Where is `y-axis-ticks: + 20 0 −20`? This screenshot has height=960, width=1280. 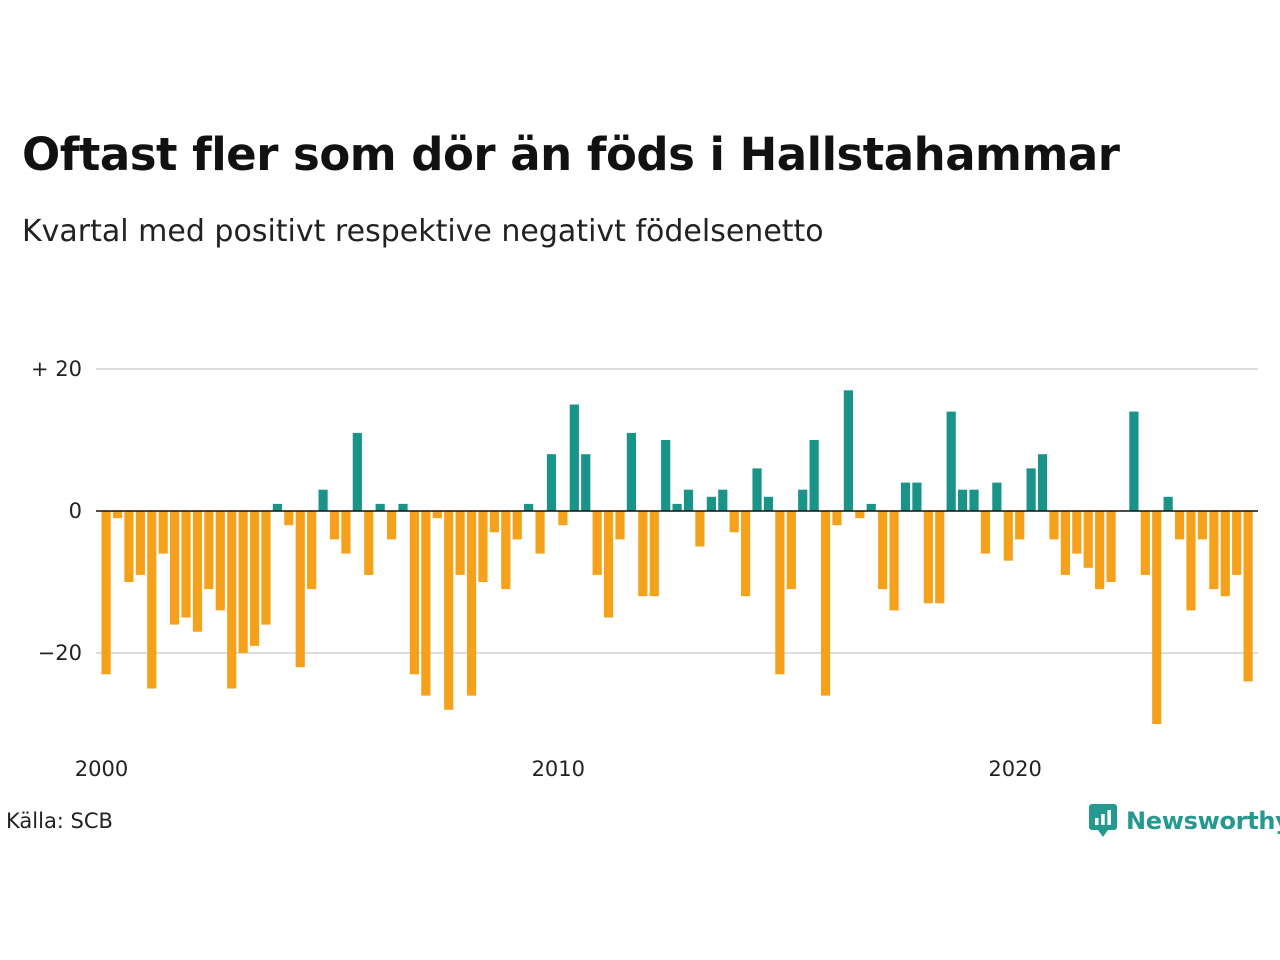 y-axis-ticks: + 20 0 −20 is located at coordinates (56, 511).